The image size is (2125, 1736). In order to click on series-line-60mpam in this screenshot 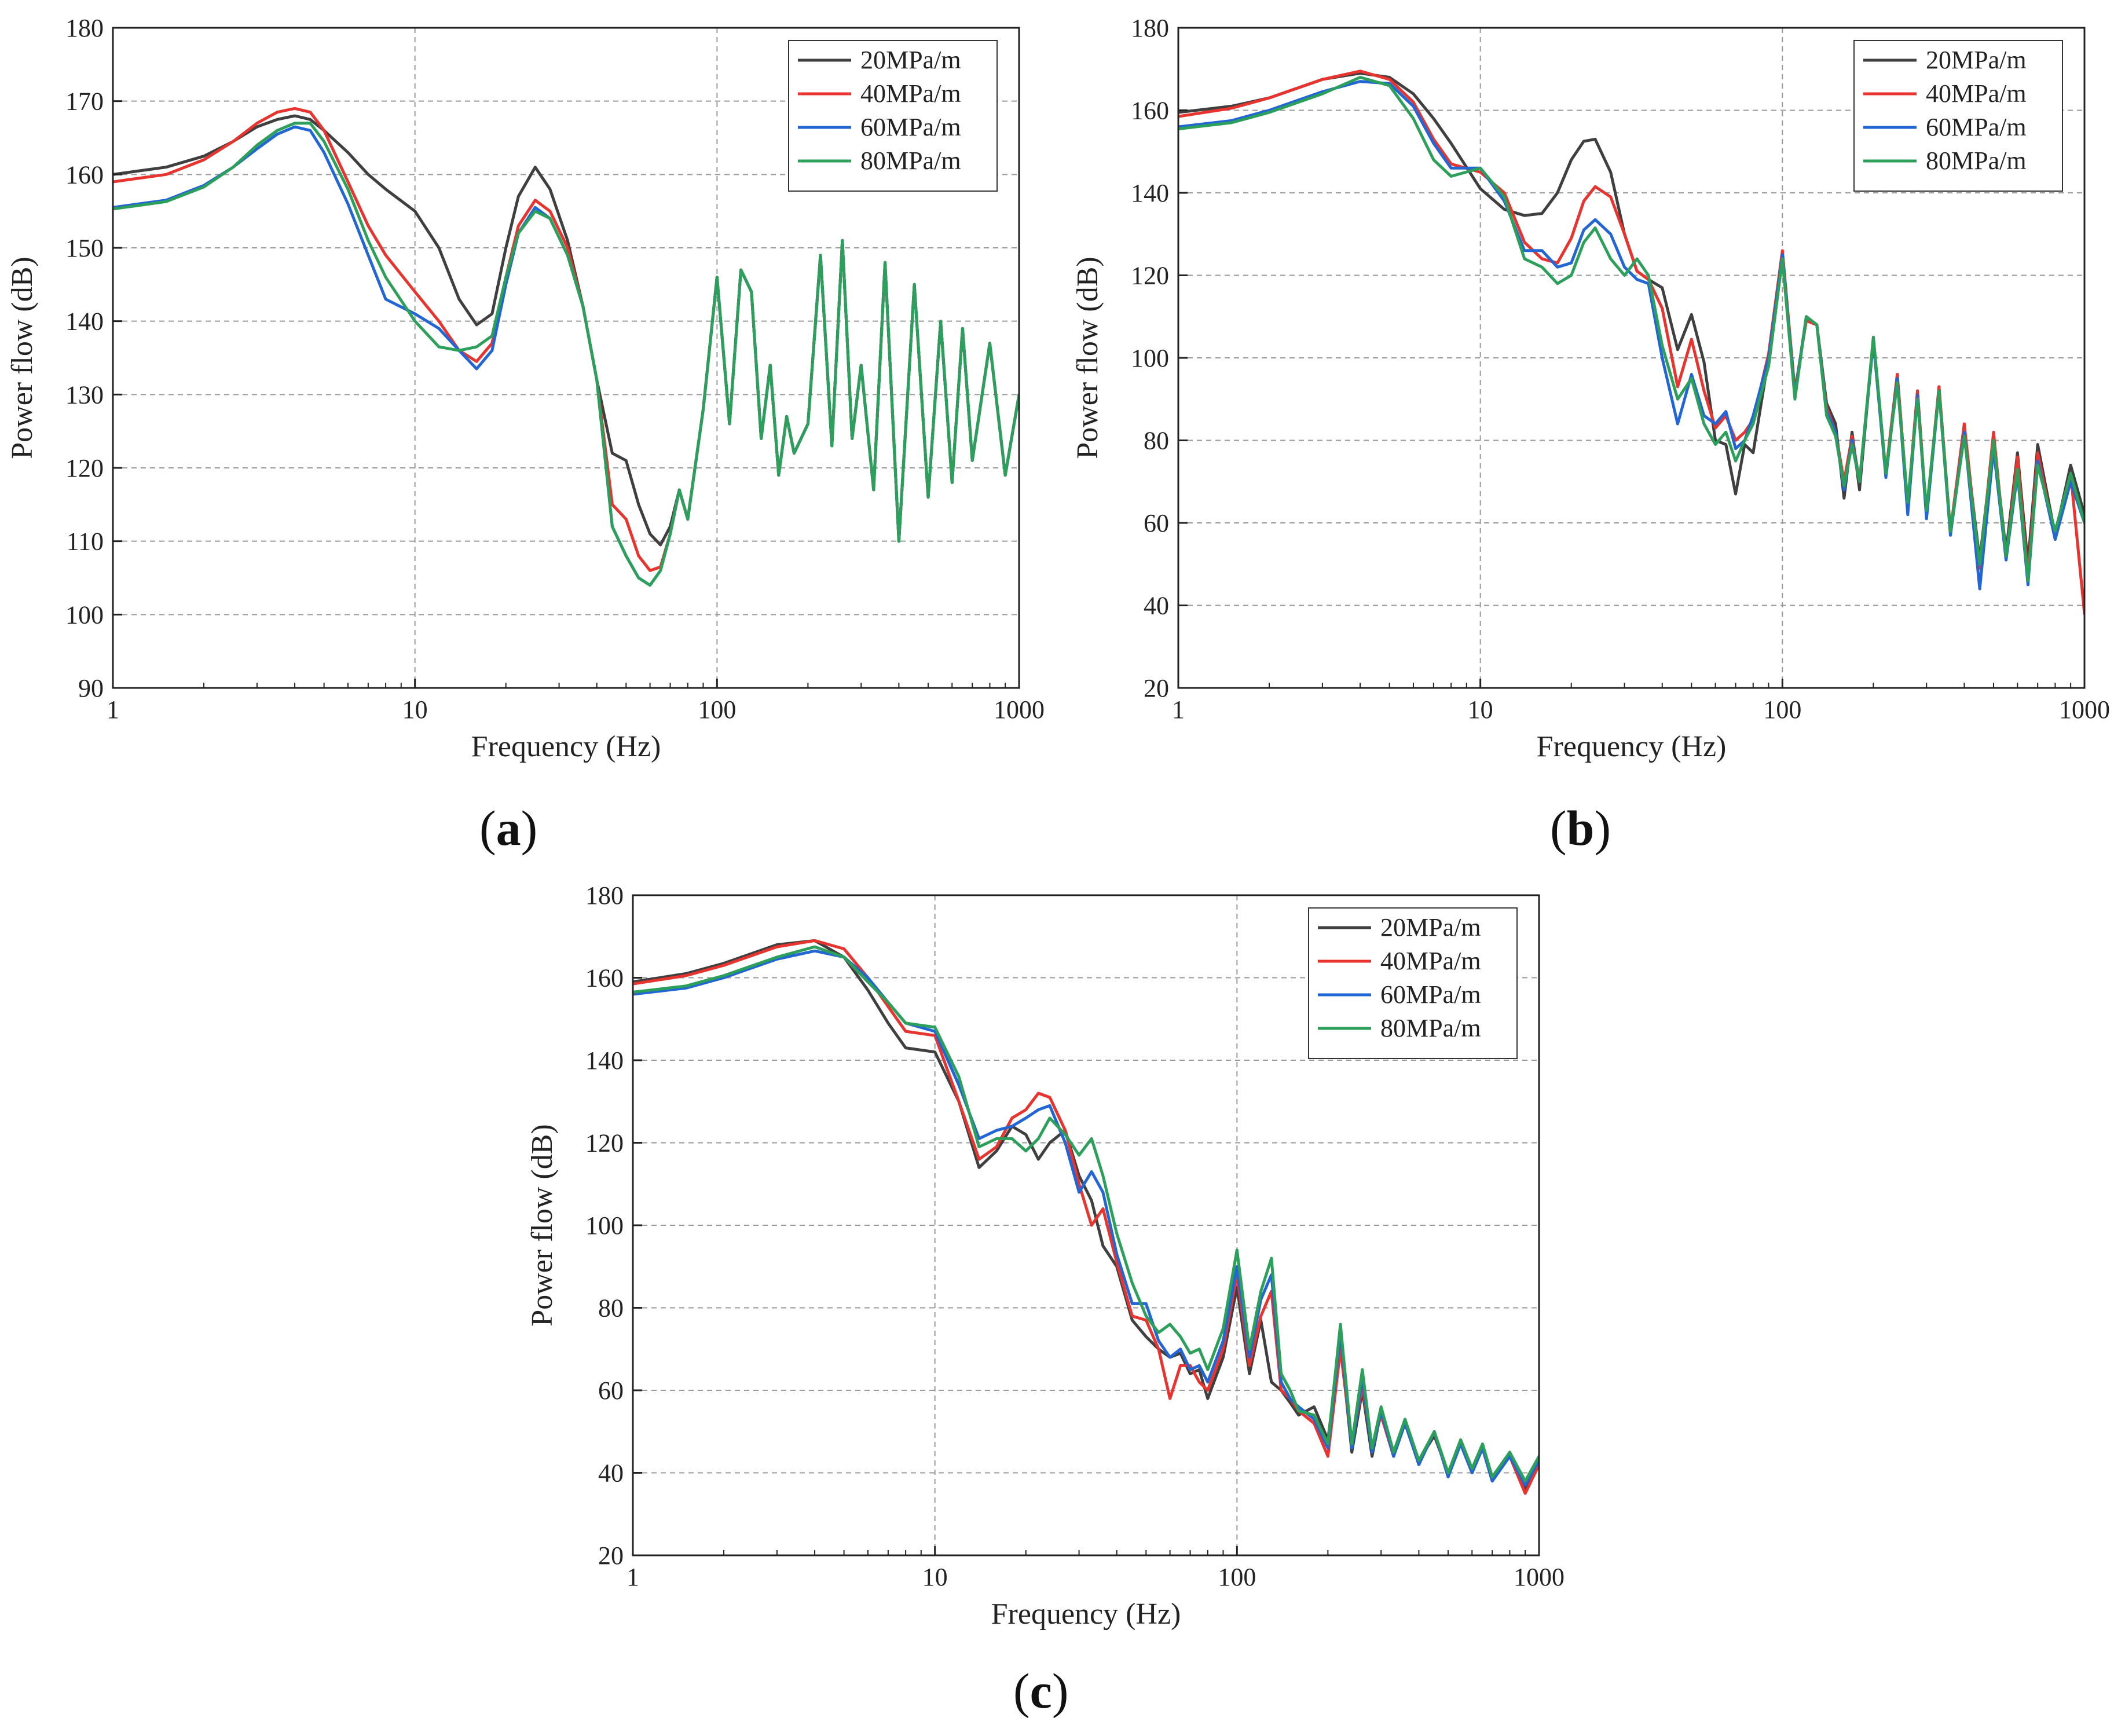, I will do `click(566, 356)`.